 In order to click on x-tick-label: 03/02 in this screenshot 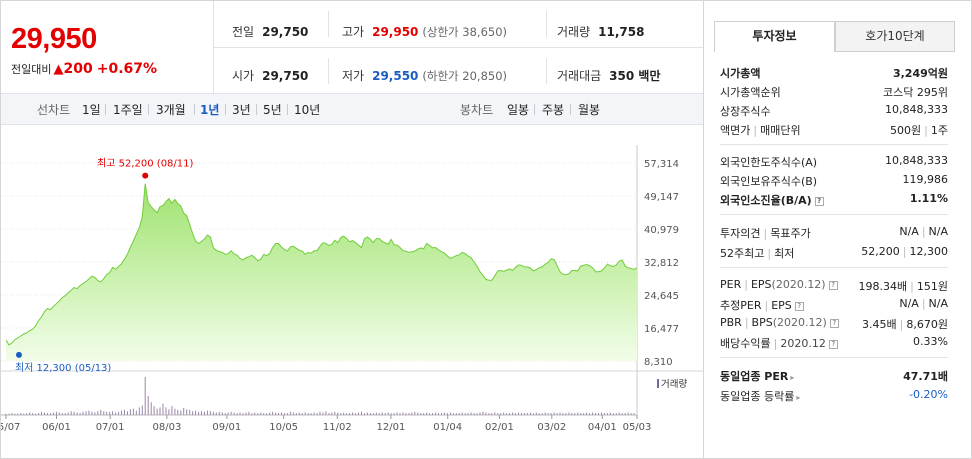, I will do `click(551, 427)`.